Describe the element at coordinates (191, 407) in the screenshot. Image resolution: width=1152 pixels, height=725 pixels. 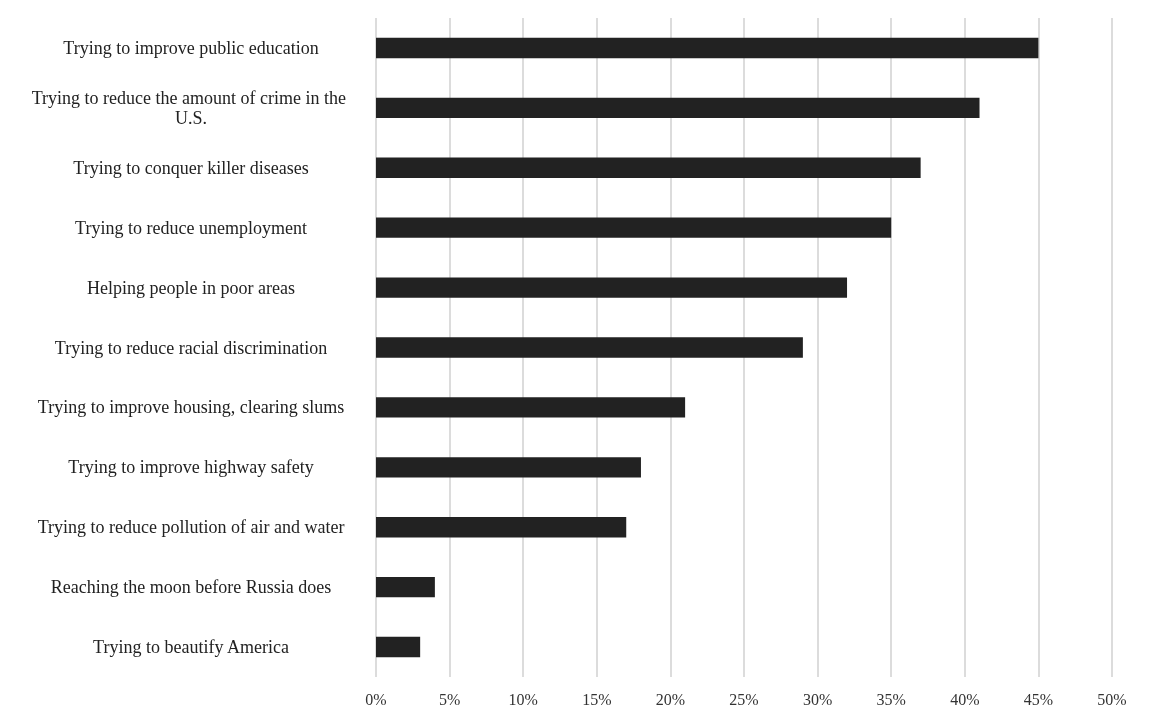
I see `y-tick-label: Trying to improve housing, clearing slums` at that location.